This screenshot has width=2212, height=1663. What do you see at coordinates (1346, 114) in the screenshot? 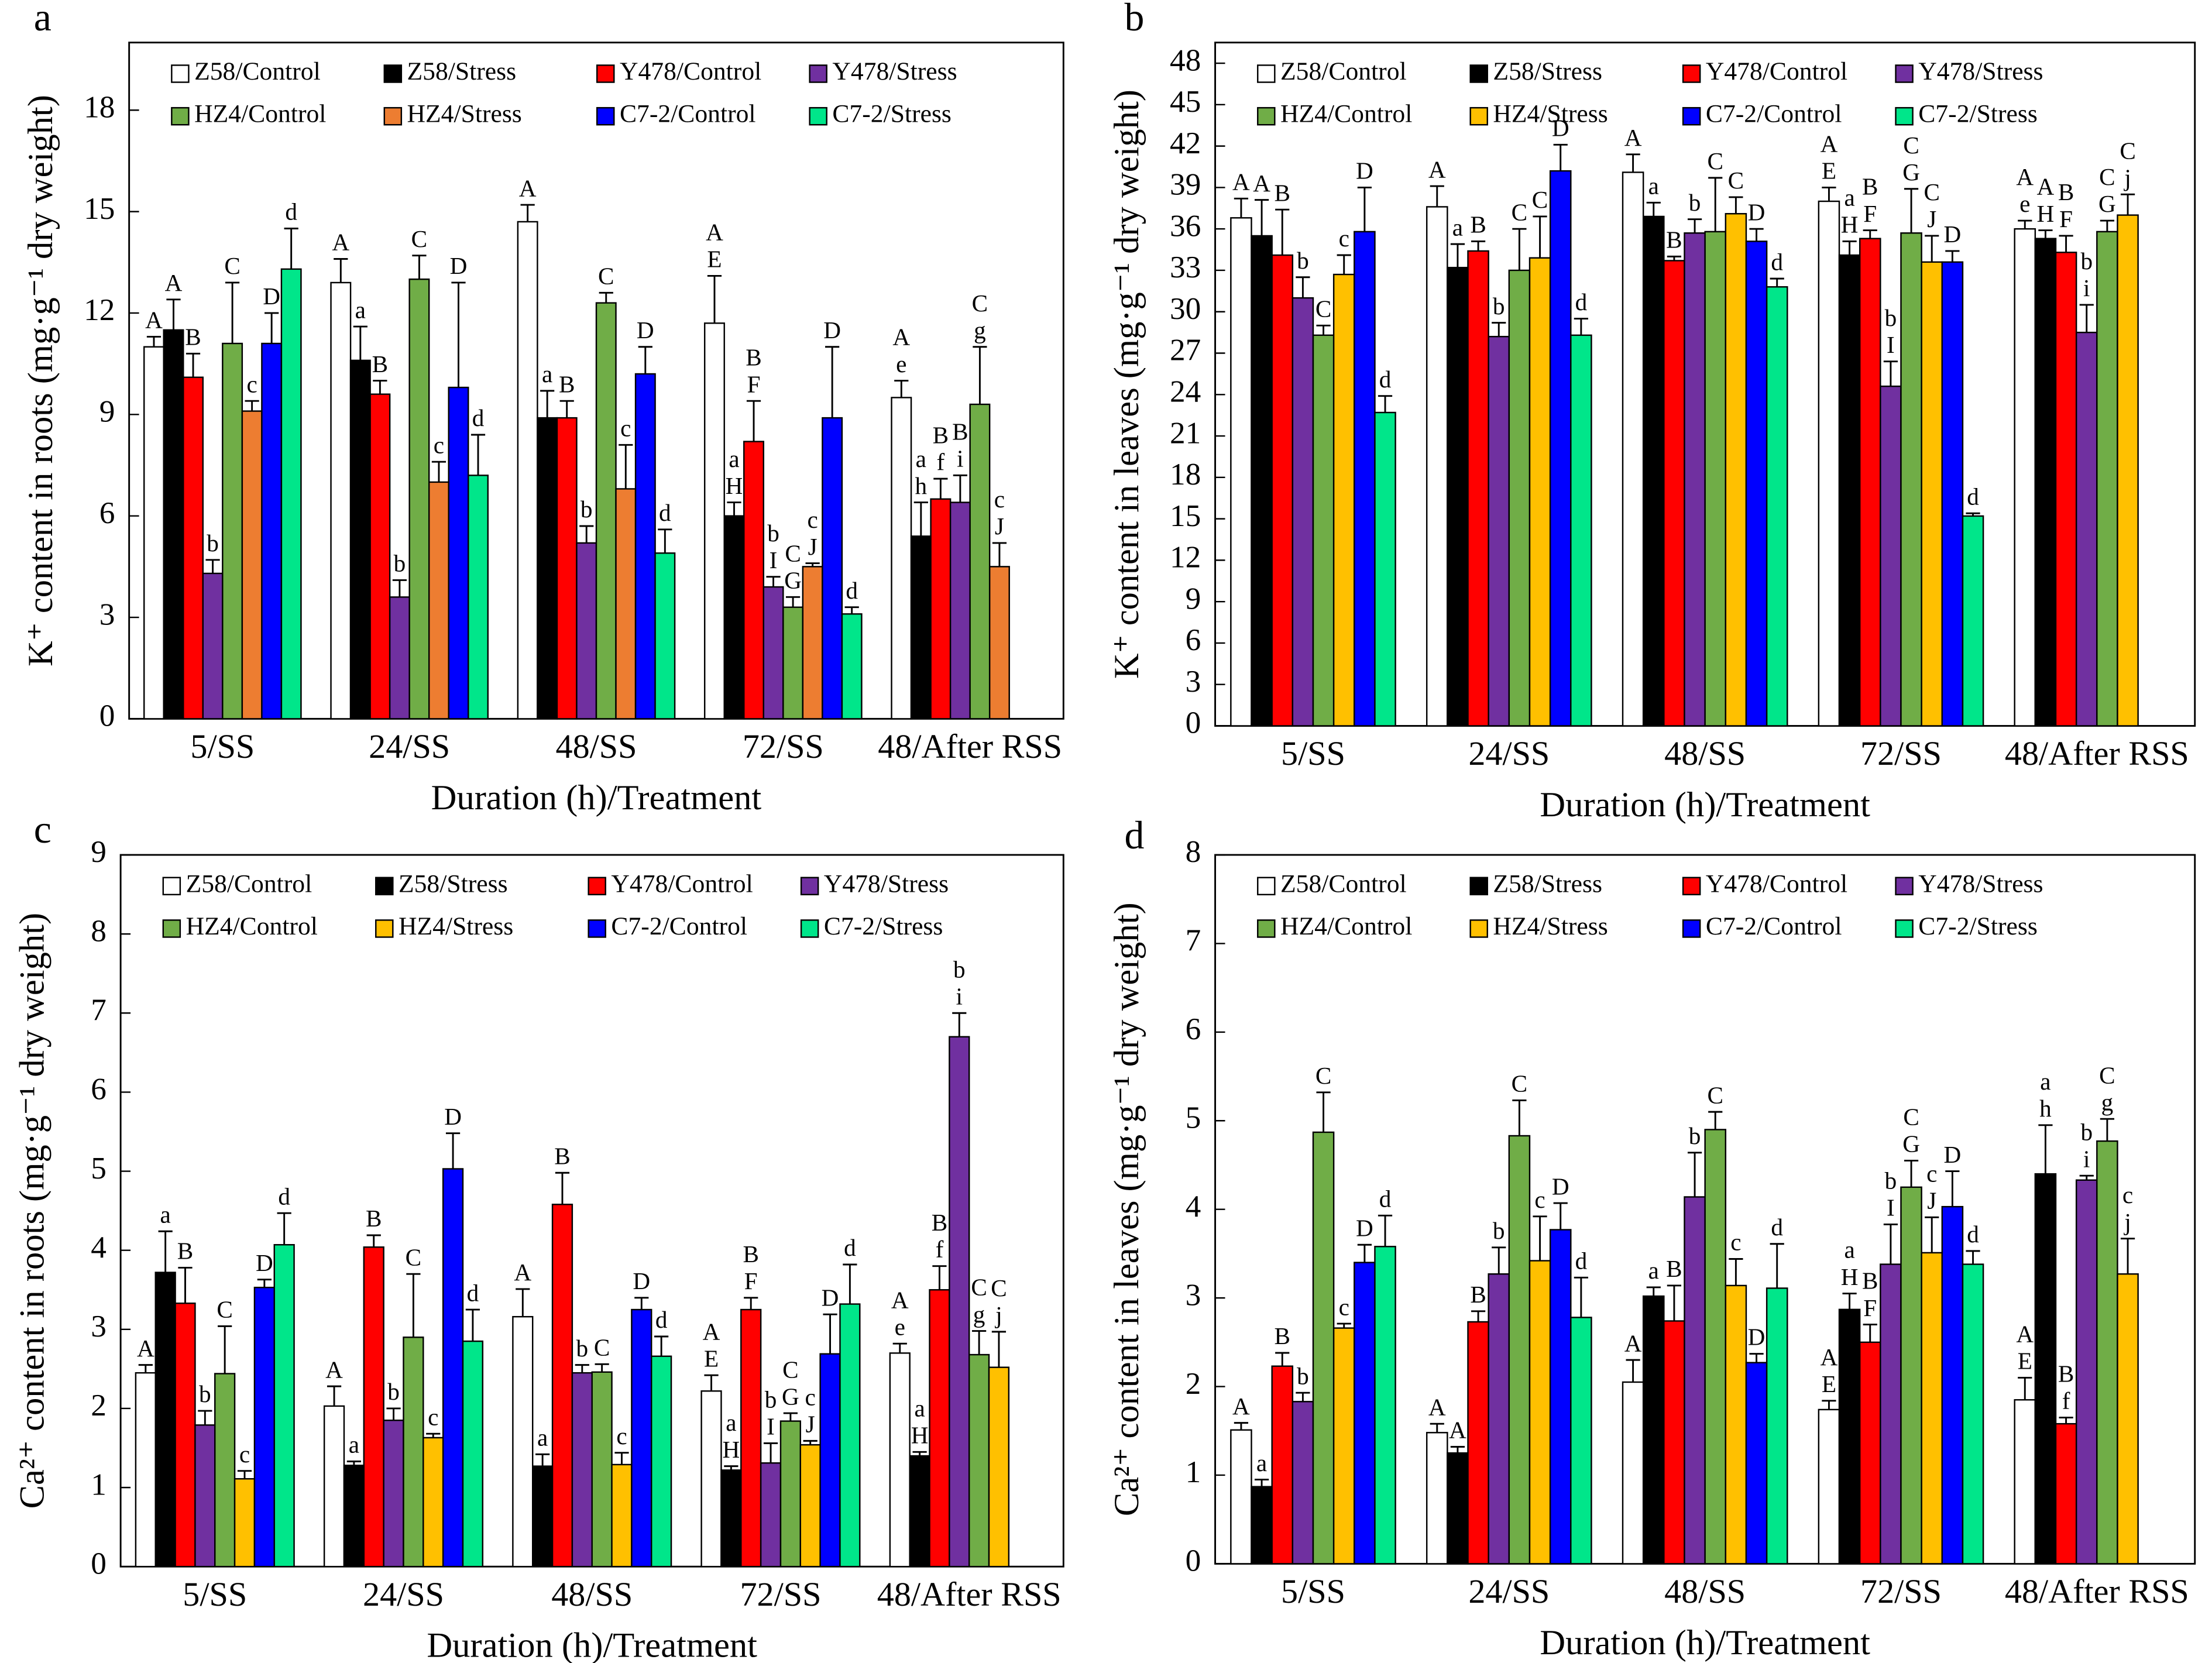
I see `legend-label: HZ4/Control` at bounding box center [1346, 114].